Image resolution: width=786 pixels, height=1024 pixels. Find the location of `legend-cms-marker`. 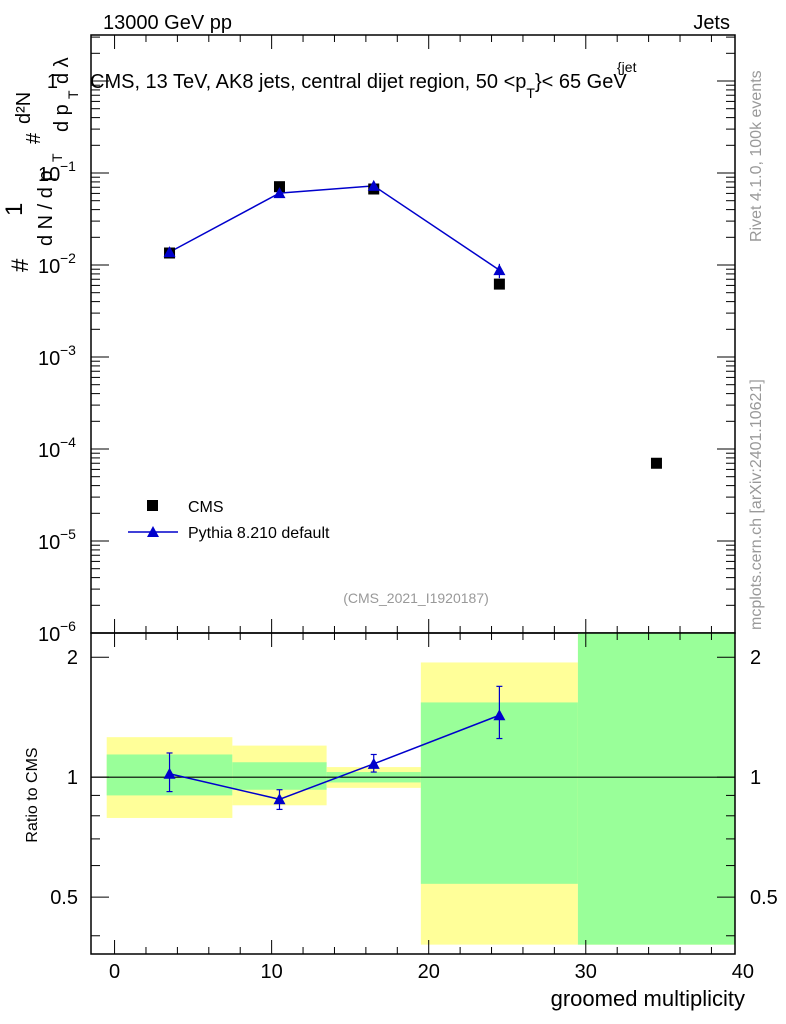

legend-cms-marker is located at coordinates (152, 505).